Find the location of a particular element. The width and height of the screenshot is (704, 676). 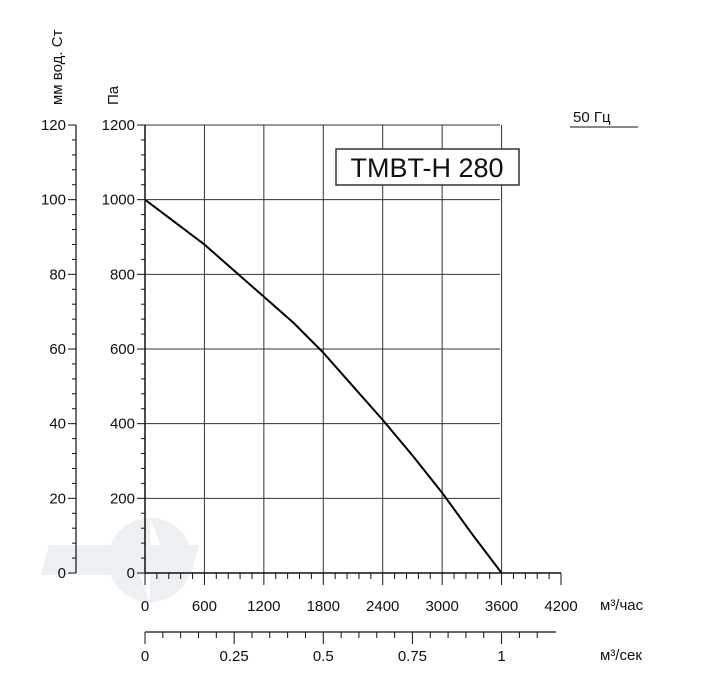

y-right-tick-label: 400 is located at coordinates (122, 424).